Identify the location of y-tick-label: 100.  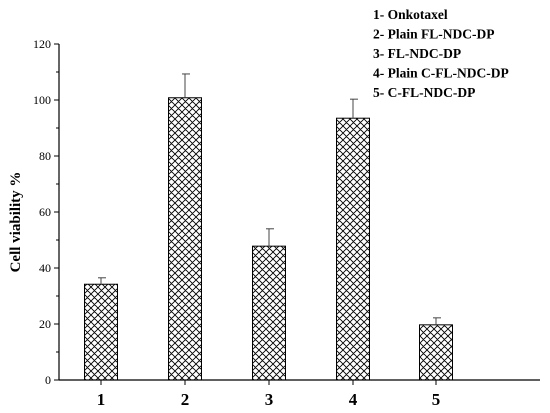
(42, 100).